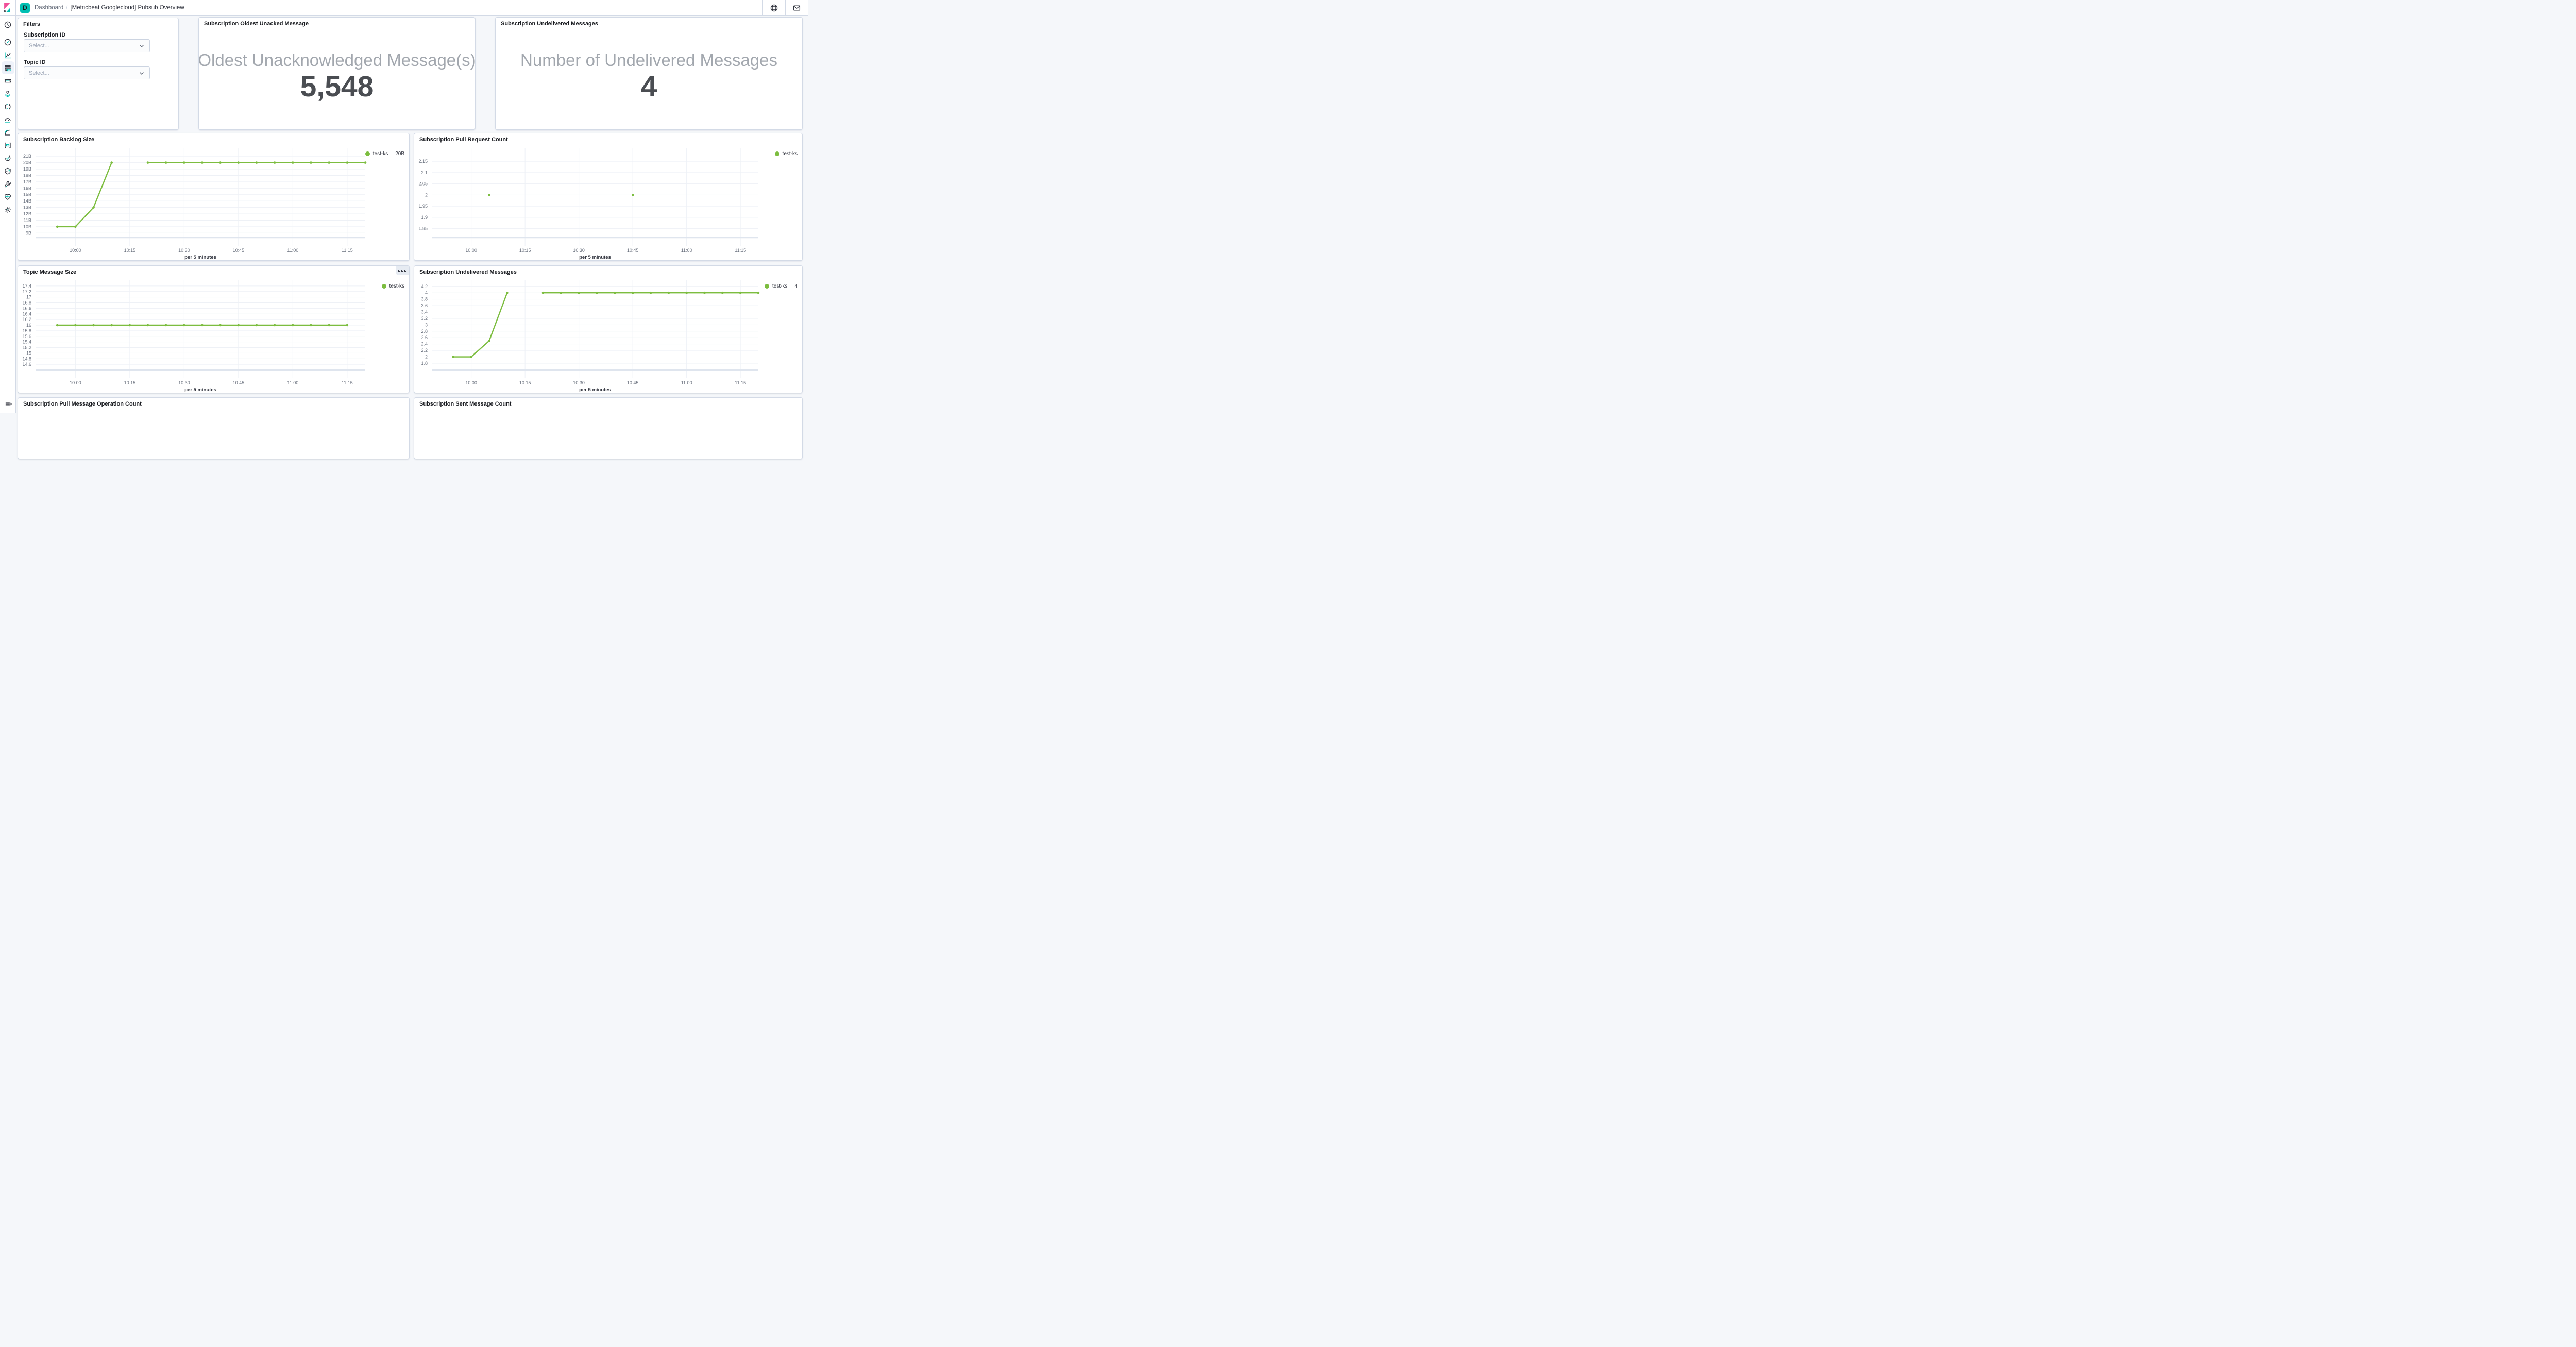  I want to click on topbar-actions, so click(785, 7).